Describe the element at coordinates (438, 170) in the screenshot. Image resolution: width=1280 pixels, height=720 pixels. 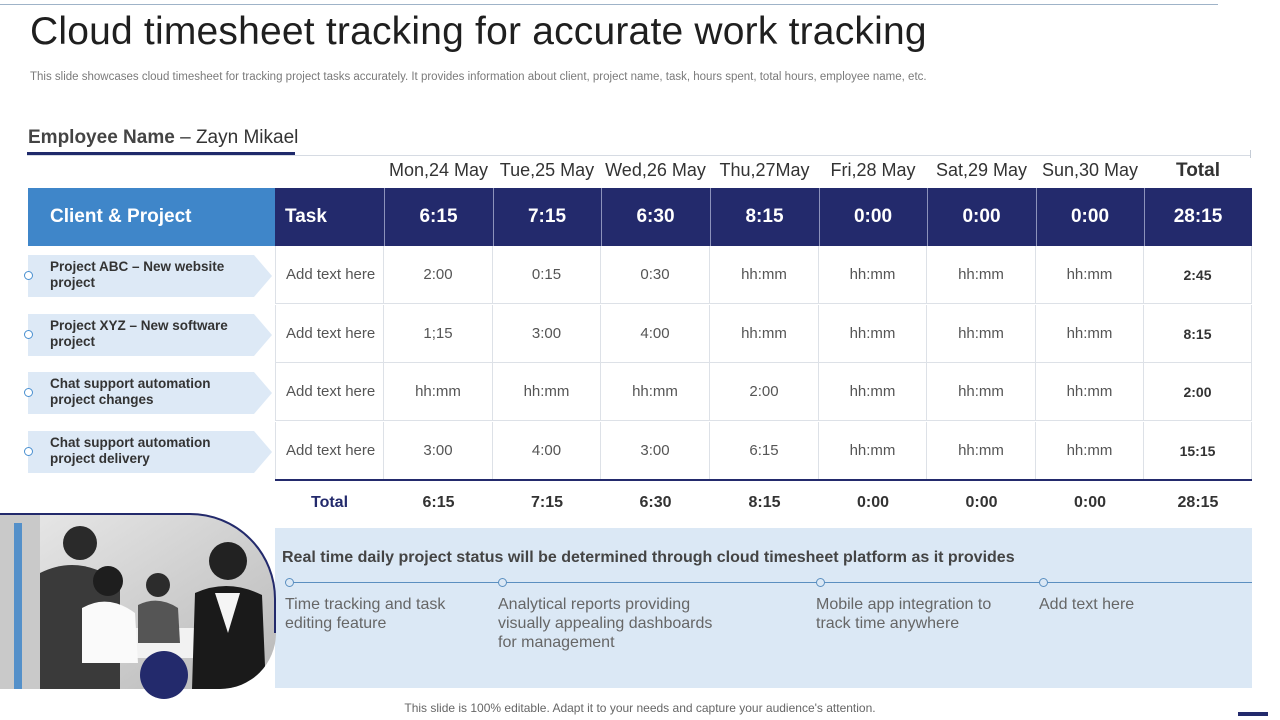
I see `day-header: Mon,24 May` at that location.